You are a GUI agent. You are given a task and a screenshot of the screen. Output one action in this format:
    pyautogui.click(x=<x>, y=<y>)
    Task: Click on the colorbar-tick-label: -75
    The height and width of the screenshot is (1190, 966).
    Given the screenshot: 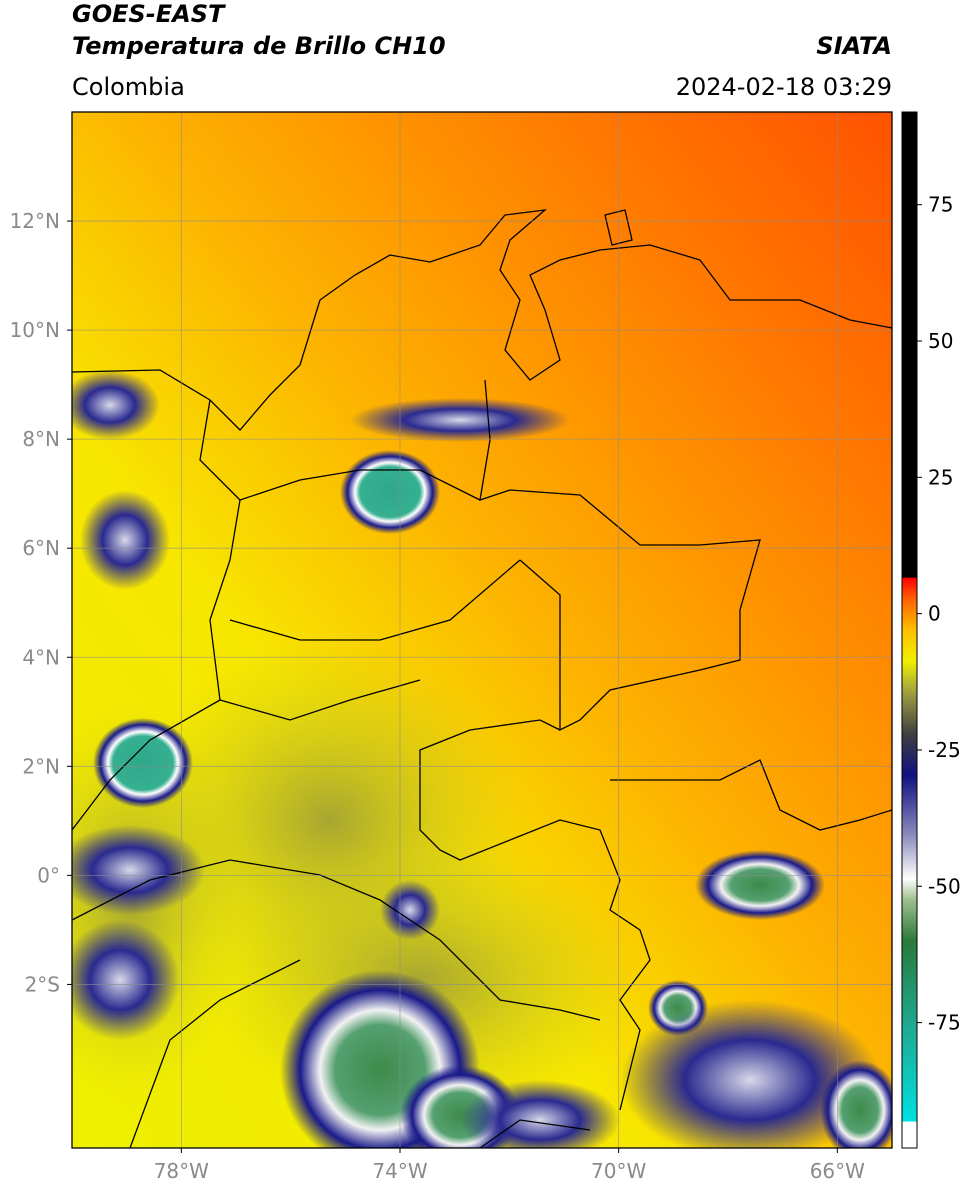 What is the action you would take?
    pyautogui.click(x=944, y=1023)
    